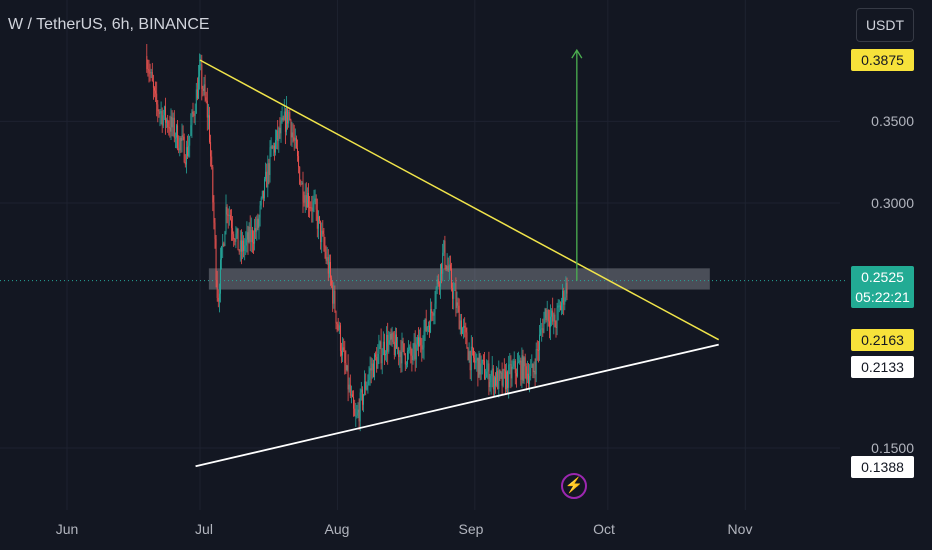 The height and width of the screenshot is (550, 932). What do you see at coordinates (604, 529) in the screenshot?
I see `time-axis-label: Oct` at bounding box center [604, 529].